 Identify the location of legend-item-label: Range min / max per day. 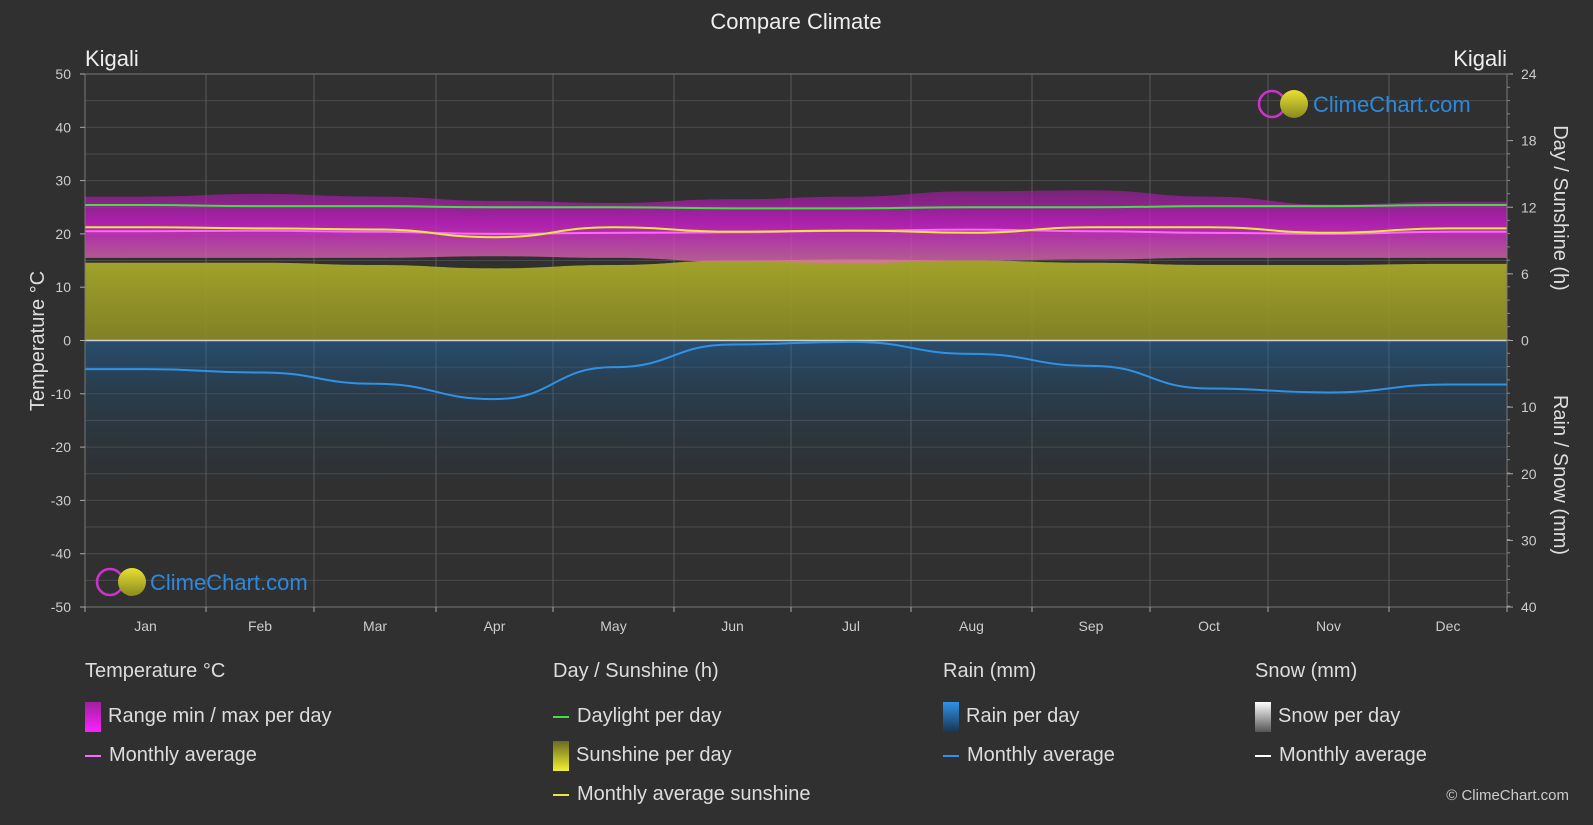
(220, 716).